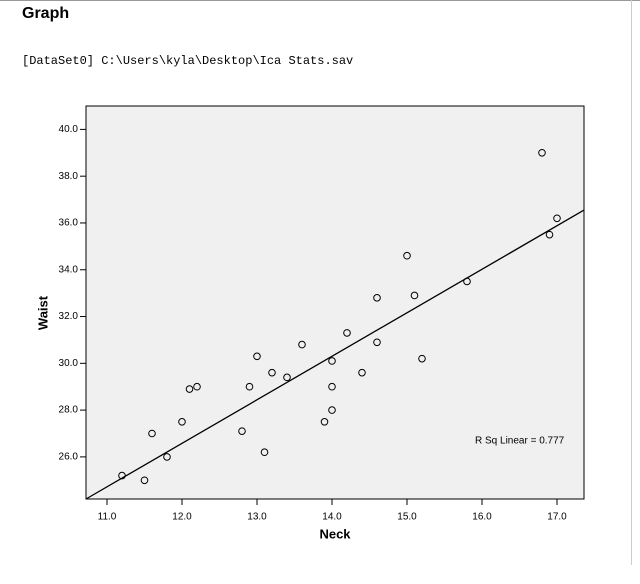  Describe the element at coordinates (69, 129) in the screenshot. I see `y-tick-label: 40.0` at that location.